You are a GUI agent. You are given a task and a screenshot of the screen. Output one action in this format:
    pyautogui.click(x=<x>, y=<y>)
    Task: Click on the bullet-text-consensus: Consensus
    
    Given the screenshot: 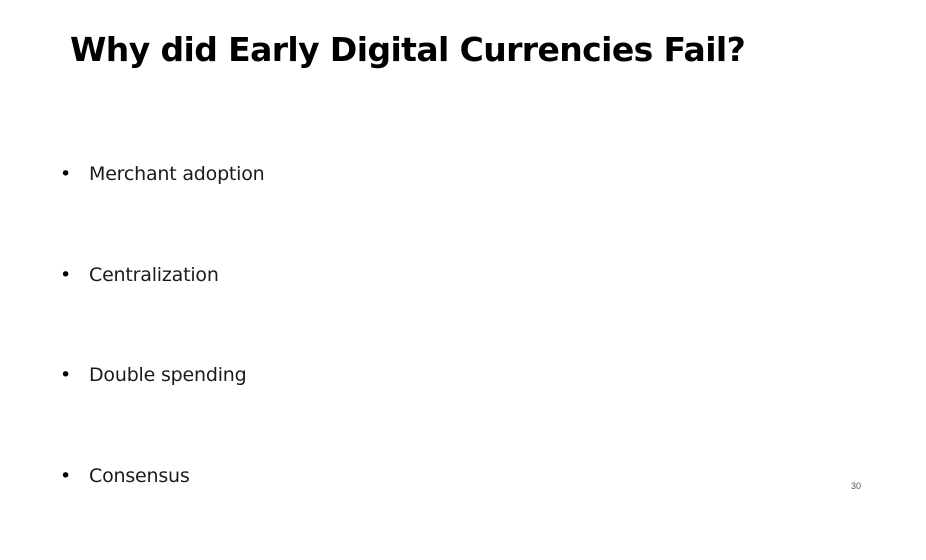 What is the action you would take?
    pyautogui.click(x=139, y=475)
    